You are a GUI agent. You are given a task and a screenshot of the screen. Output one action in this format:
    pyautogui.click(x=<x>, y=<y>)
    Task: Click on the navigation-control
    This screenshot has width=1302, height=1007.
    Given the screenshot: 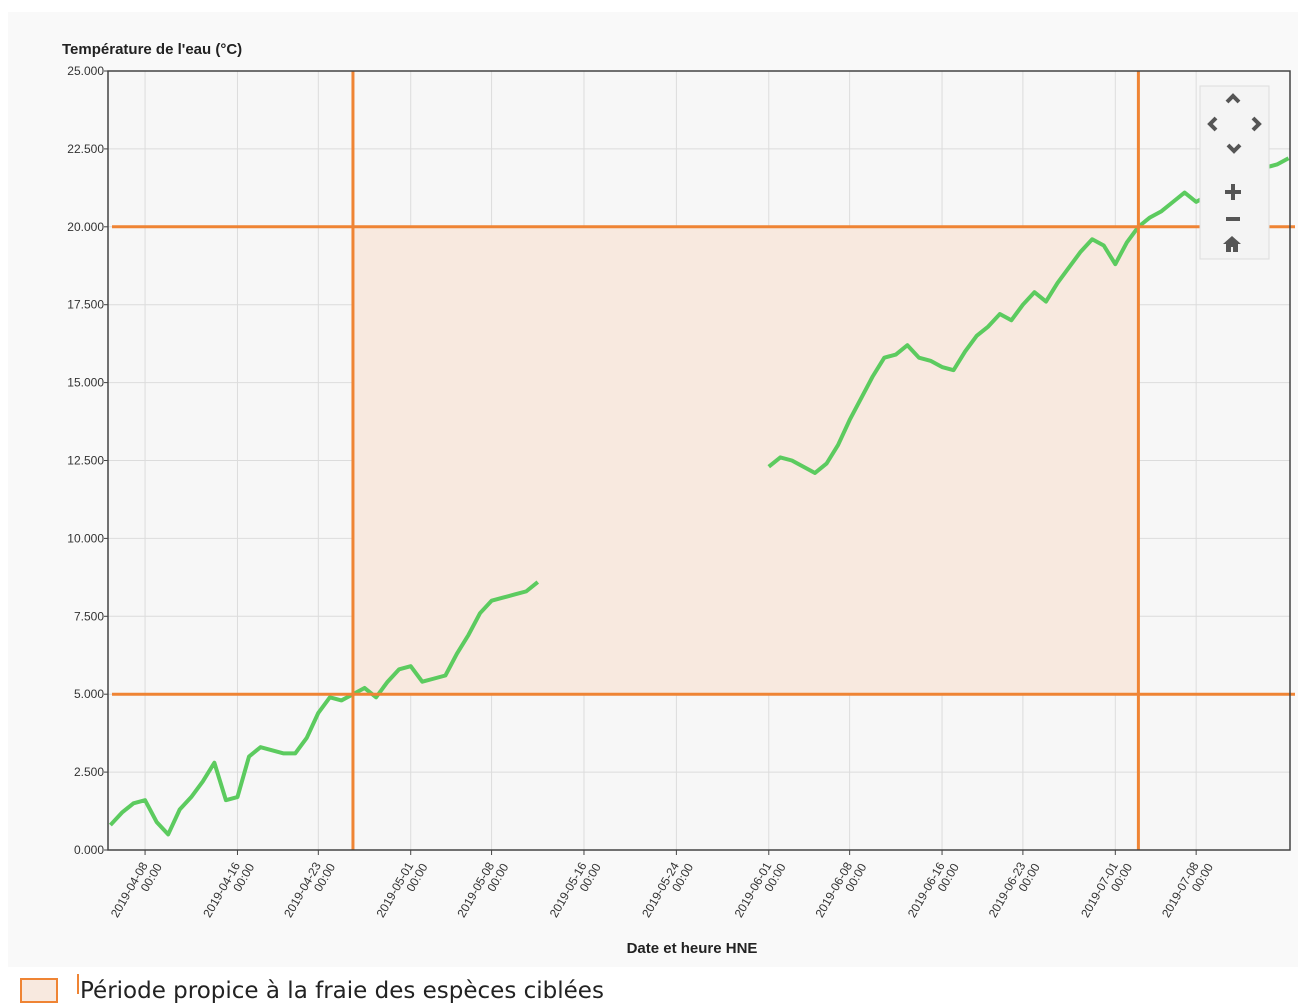 What is the action you would take?
    pyautogui.click(x=1234, y=172)
    